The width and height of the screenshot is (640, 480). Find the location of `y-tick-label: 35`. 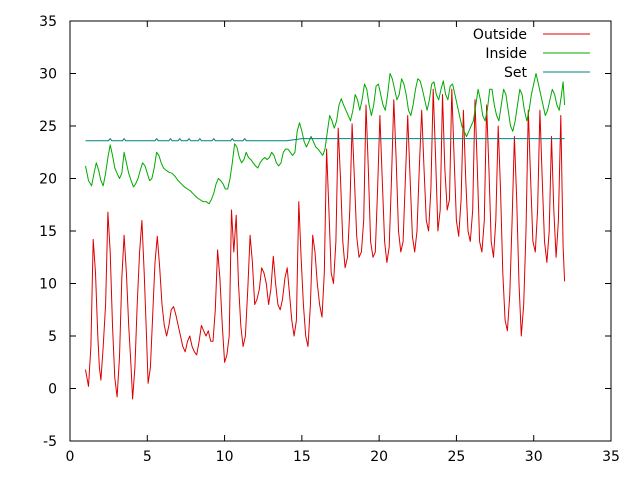

y-tick-label: 35 is located at coordinates (48, 22).